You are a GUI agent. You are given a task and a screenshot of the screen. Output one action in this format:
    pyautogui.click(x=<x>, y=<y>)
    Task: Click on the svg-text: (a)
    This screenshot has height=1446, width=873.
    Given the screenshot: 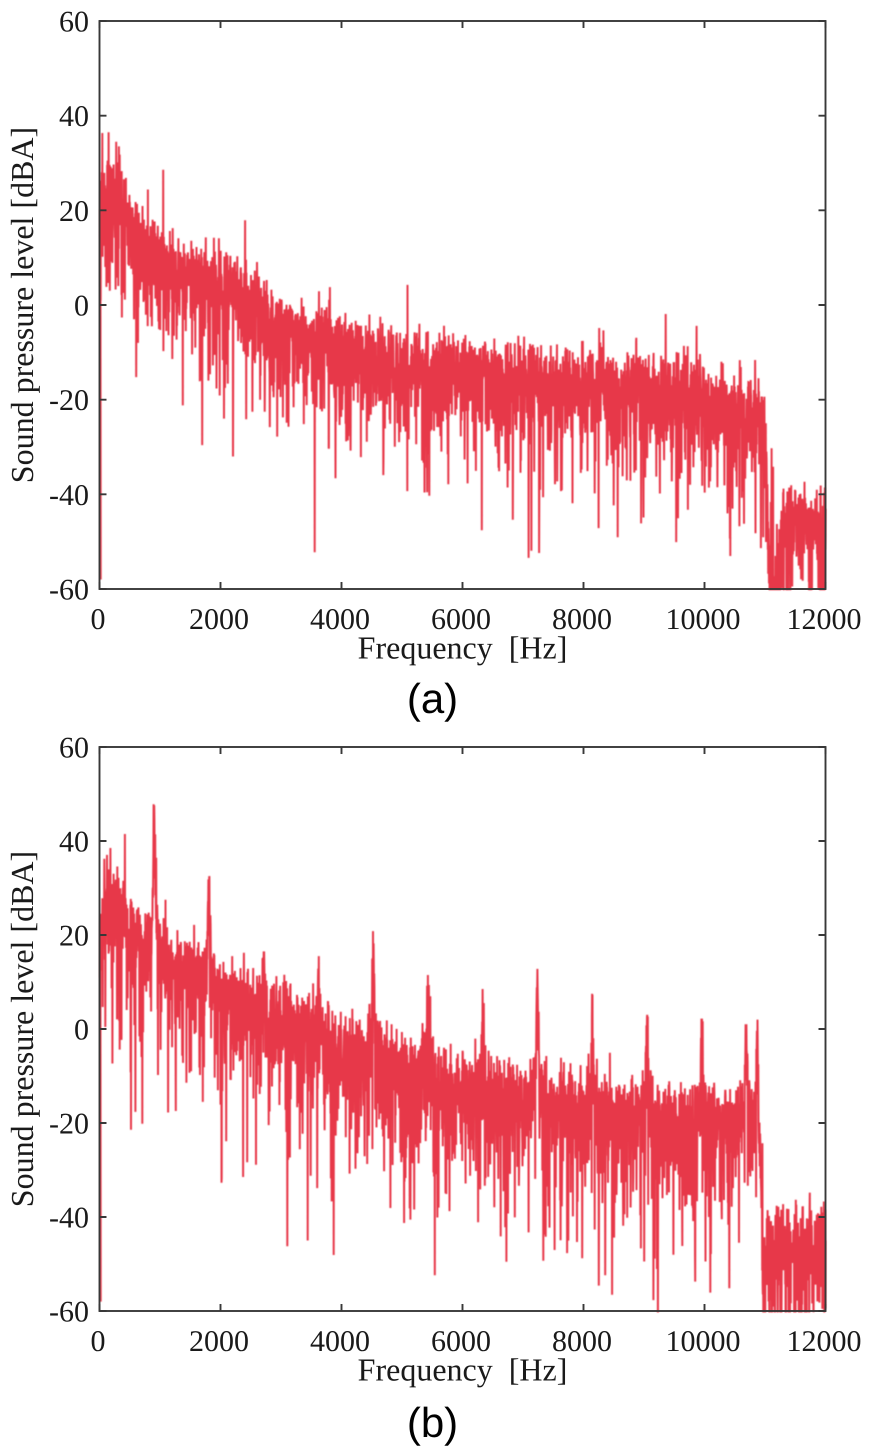 What is the action you would take?
    pyautogui.click(x=432, y=698)
    